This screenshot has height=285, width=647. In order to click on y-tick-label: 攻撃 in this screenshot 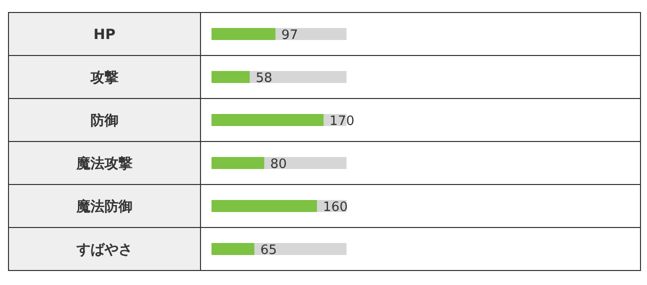, I will do `click(104, 78)`.